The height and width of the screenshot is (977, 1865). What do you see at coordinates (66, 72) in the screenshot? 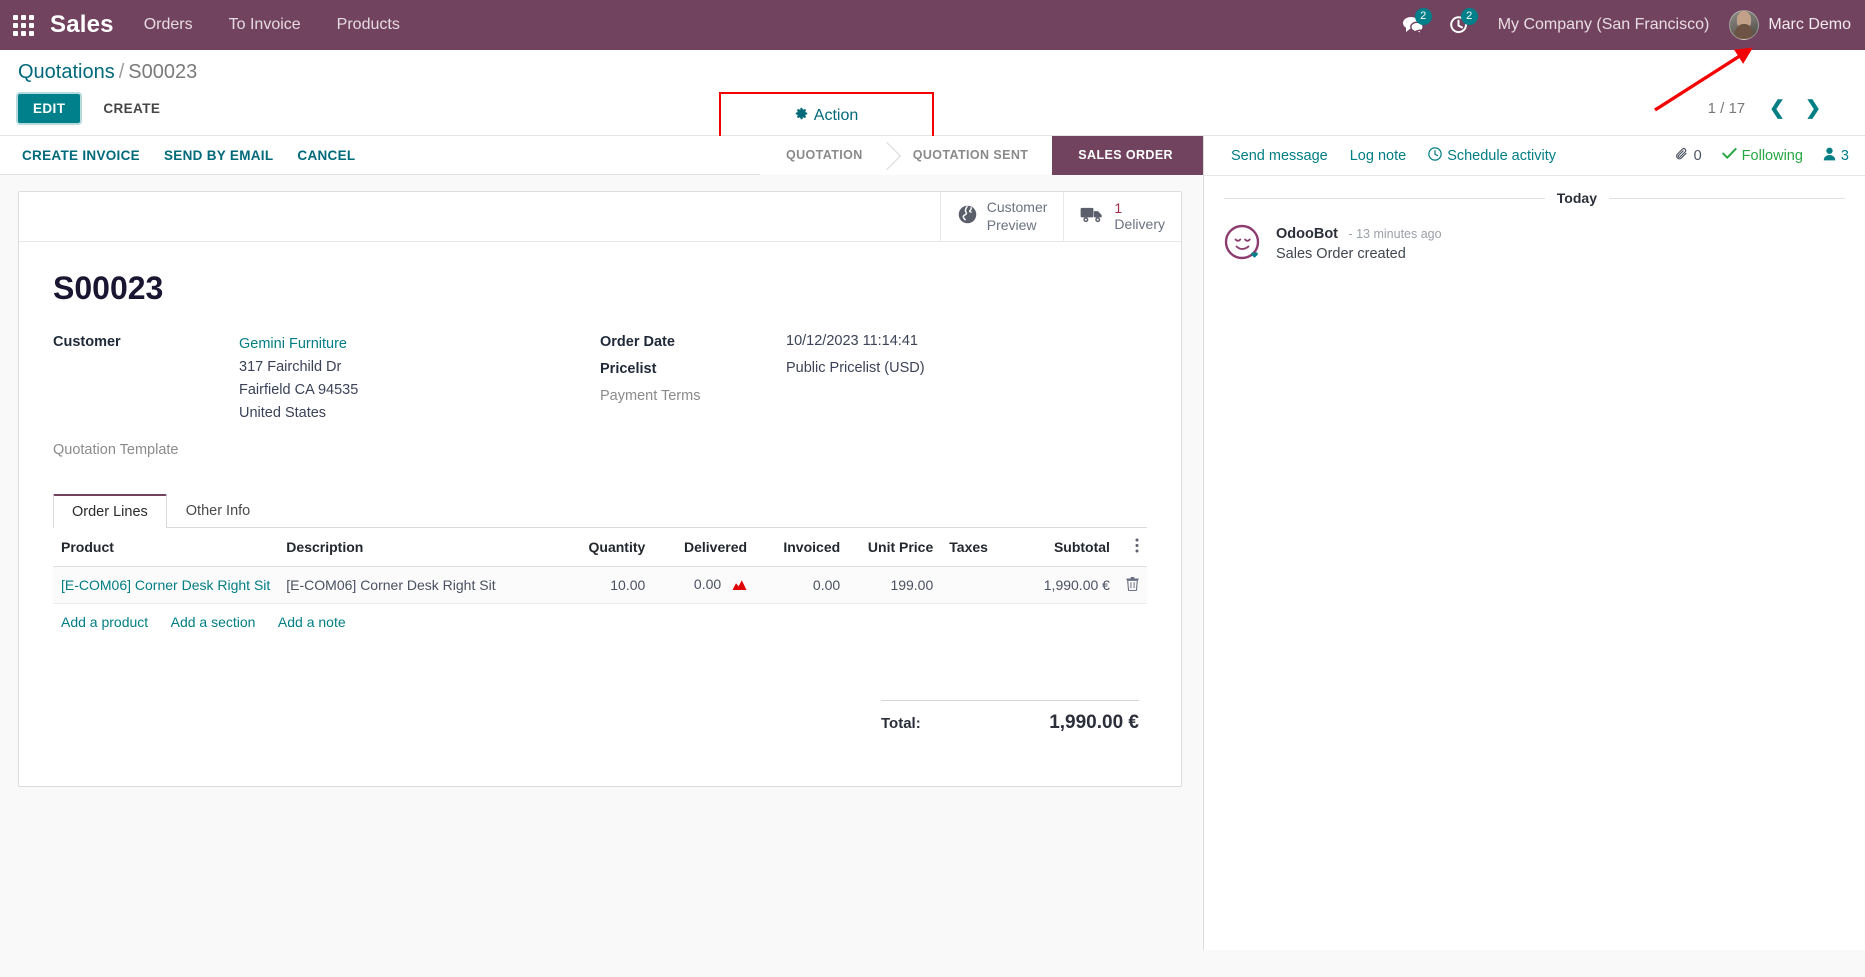
I see `breadcrumb-quotations: Quotations` at bounding box center [66, 72].